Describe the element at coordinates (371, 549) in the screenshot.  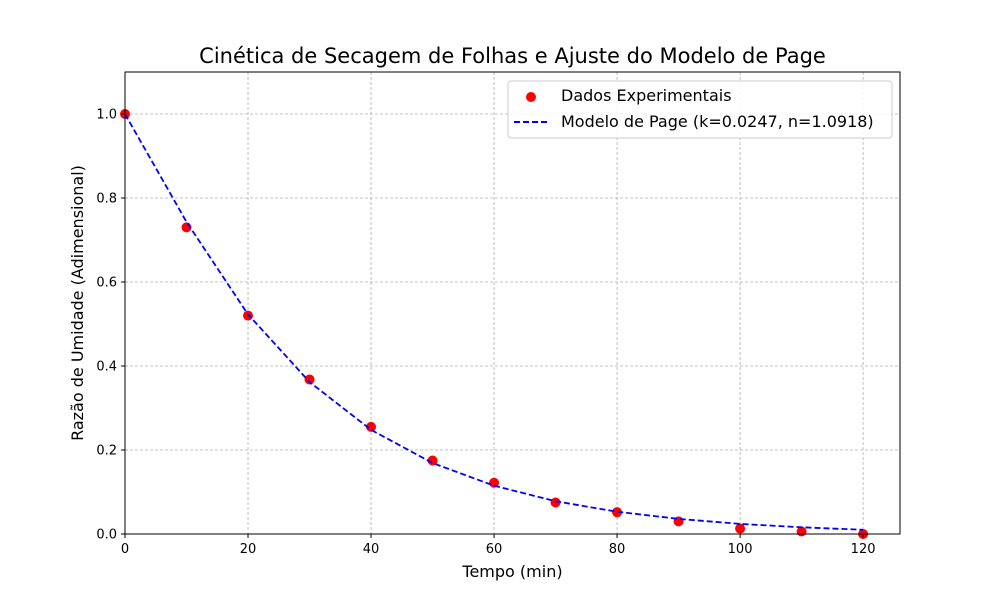
I see `x-tick-label: 40` at that location.